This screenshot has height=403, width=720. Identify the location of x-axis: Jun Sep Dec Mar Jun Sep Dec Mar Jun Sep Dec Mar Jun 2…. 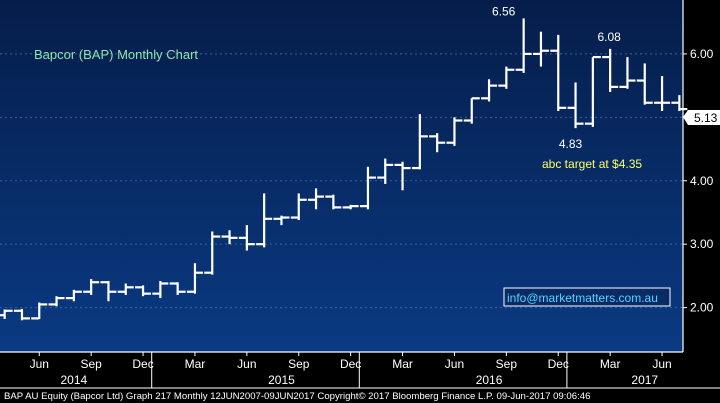
(360, 370).